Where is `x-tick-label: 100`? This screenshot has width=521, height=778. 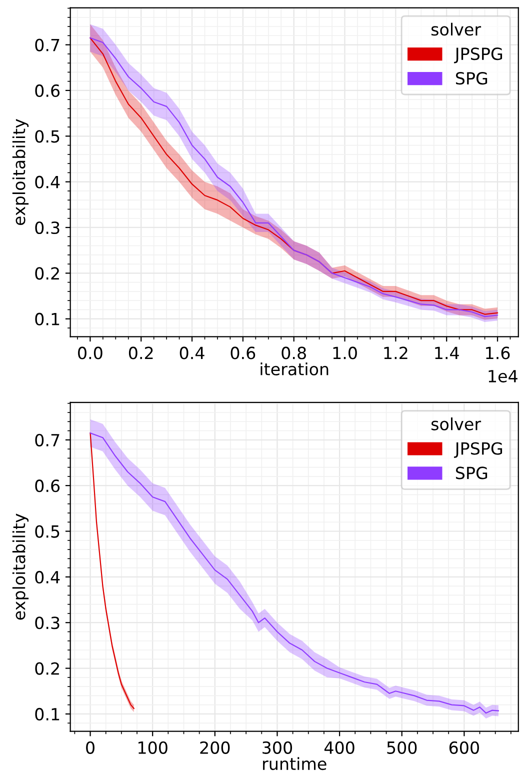
x-tick-label: 100 is located at coordinates (153, 747).